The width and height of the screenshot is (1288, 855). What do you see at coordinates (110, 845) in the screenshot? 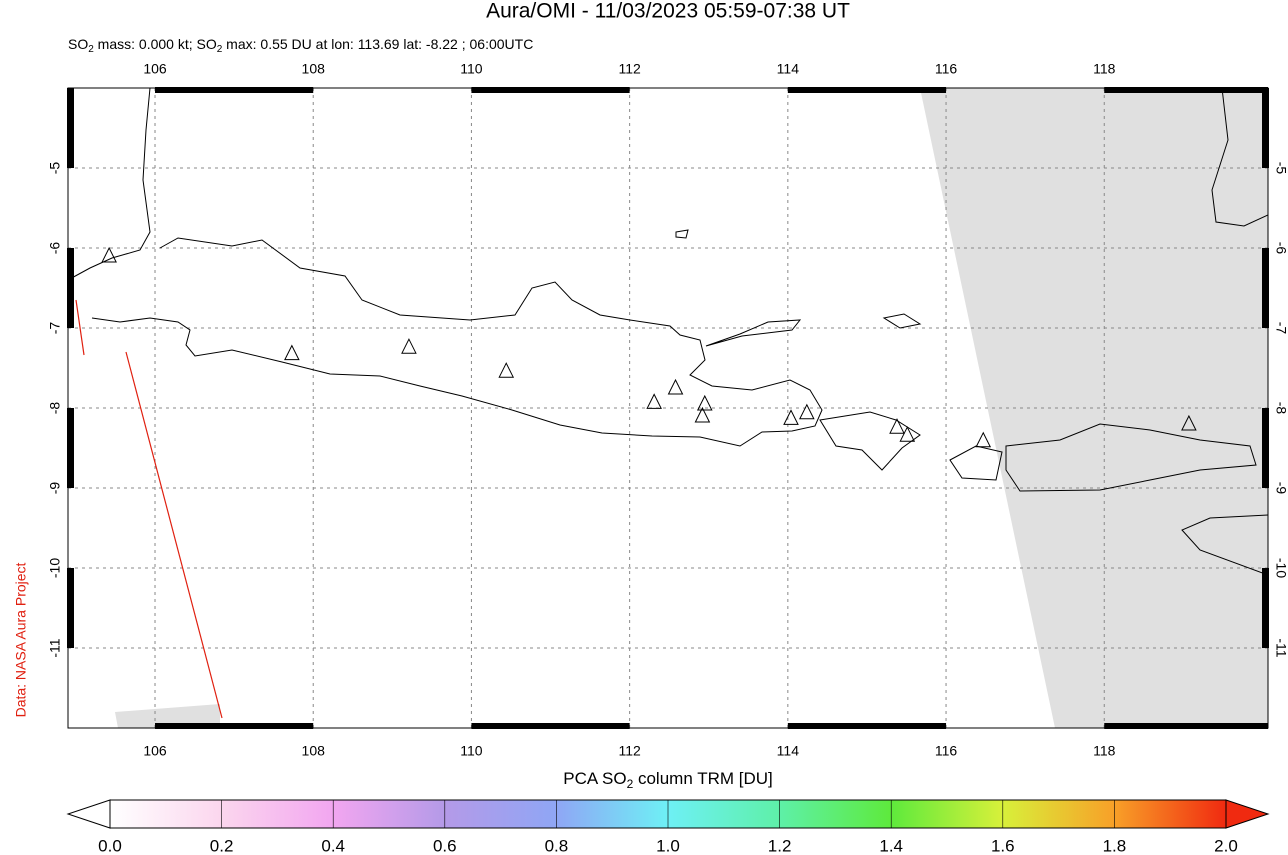
I see `colorbar-tick-label: 0.0` at bounding box center [110, 845].